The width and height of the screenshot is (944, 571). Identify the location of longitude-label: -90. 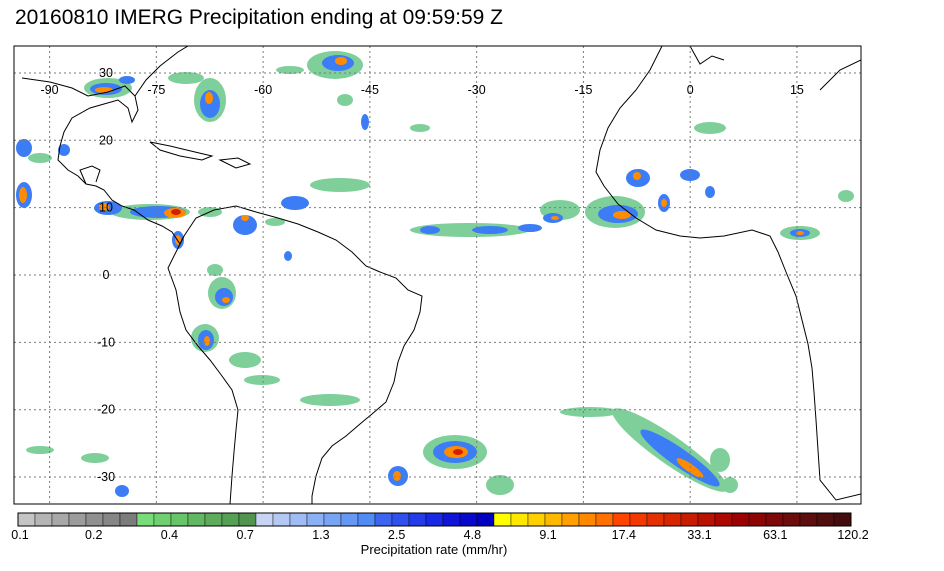
(50, 90).